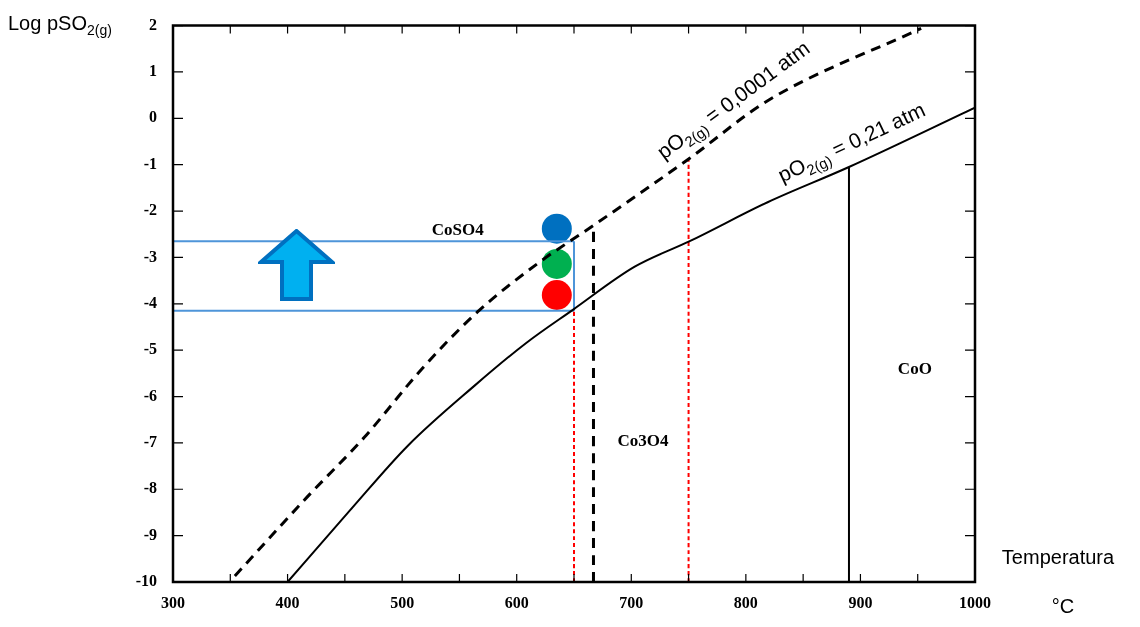  What do you see at coordinates (516, 602) in the screenshot?
I see `x-tick-label: 600` at bounding box center [516, 602].